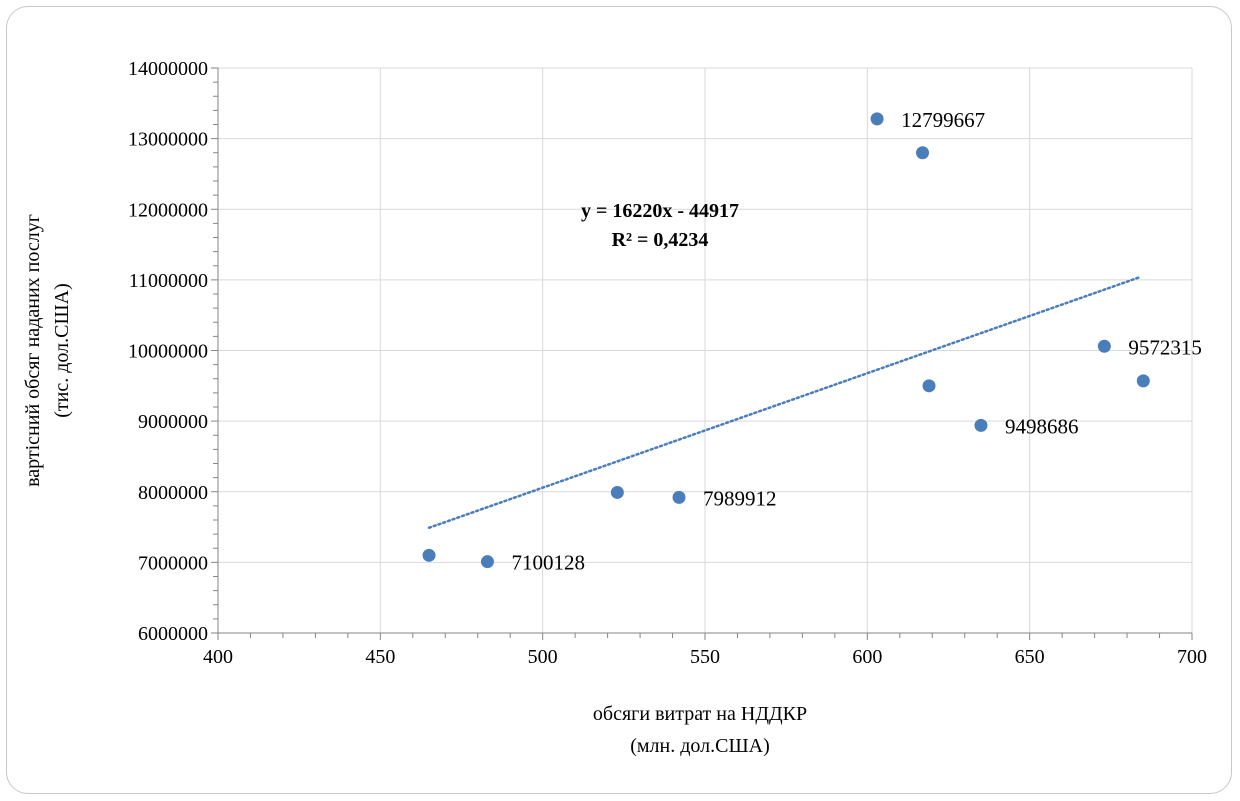 The height and width of the screenshot is (801, 1240). Describe the element at coordinates (548, 563) in the screenshot. I see `data-label: 7100128` at that location.